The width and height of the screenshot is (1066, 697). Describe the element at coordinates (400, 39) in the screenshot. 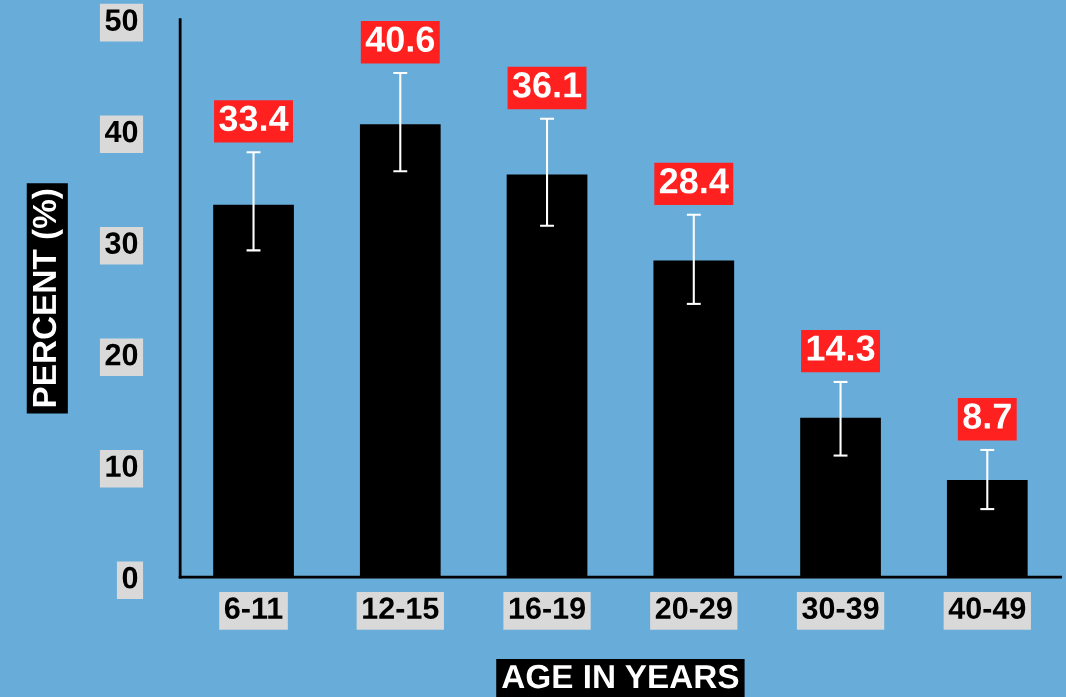

I see `data-label: 40.6` at that location.